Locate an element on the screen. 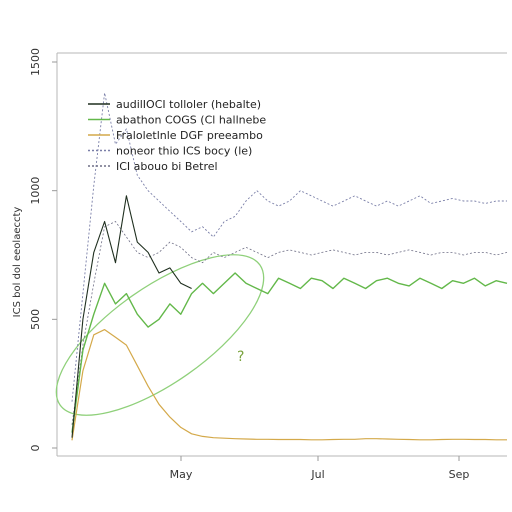  x-tick-label: Jul is located at coordinates (317, 474).